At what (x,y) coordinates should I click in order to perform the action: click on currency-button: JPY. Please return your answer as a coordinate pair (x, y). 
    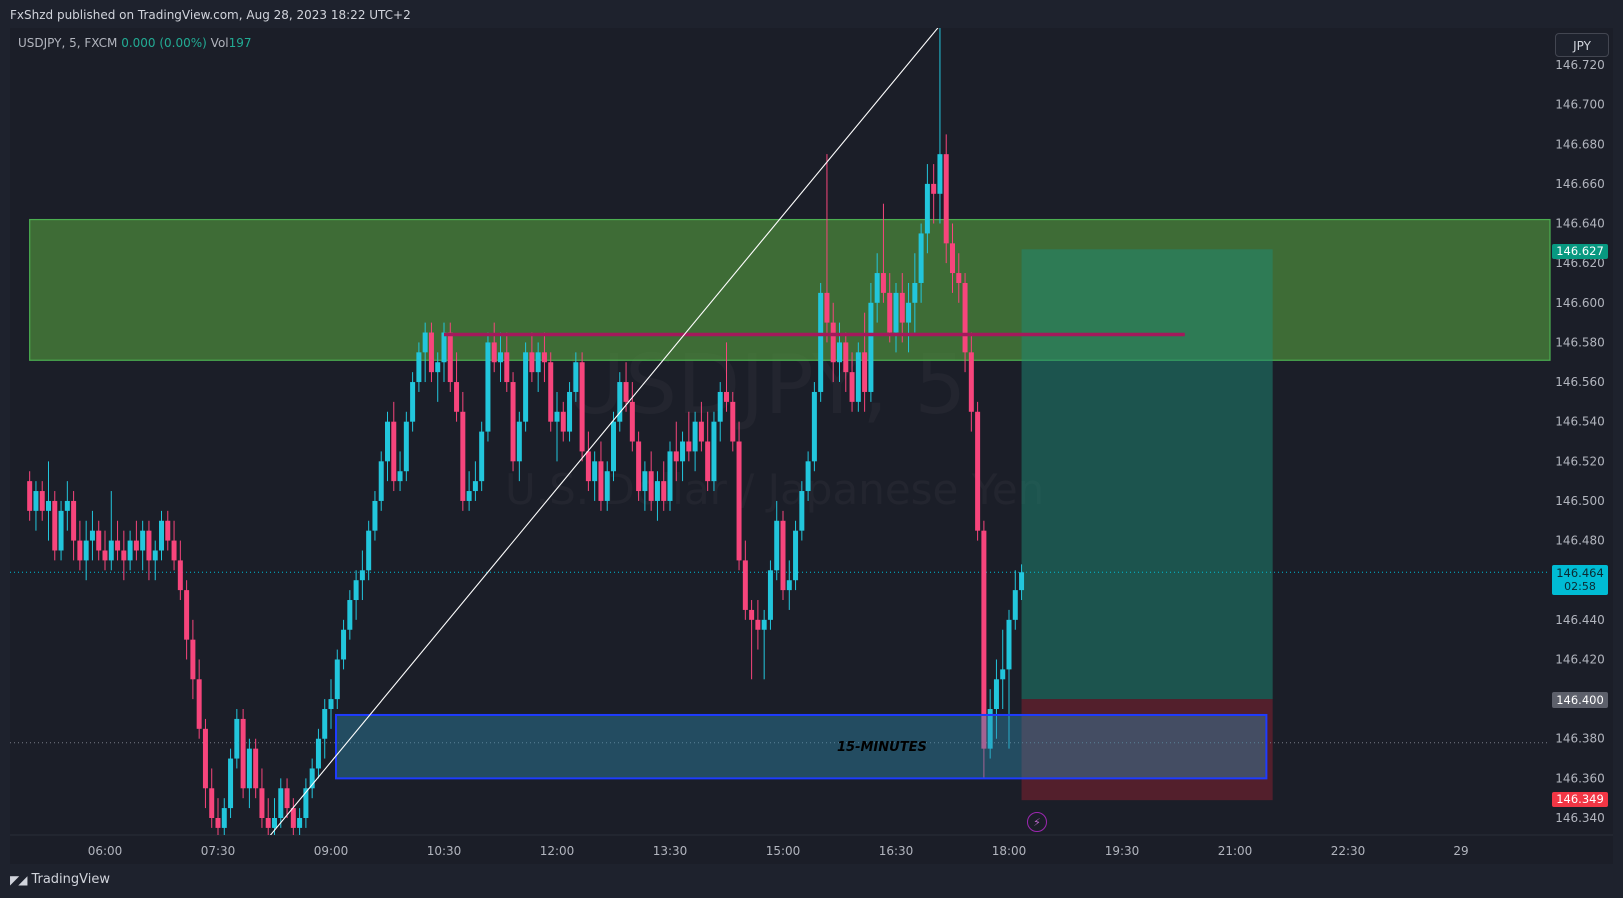
    Looking at the image, I should click on (1582, 45).